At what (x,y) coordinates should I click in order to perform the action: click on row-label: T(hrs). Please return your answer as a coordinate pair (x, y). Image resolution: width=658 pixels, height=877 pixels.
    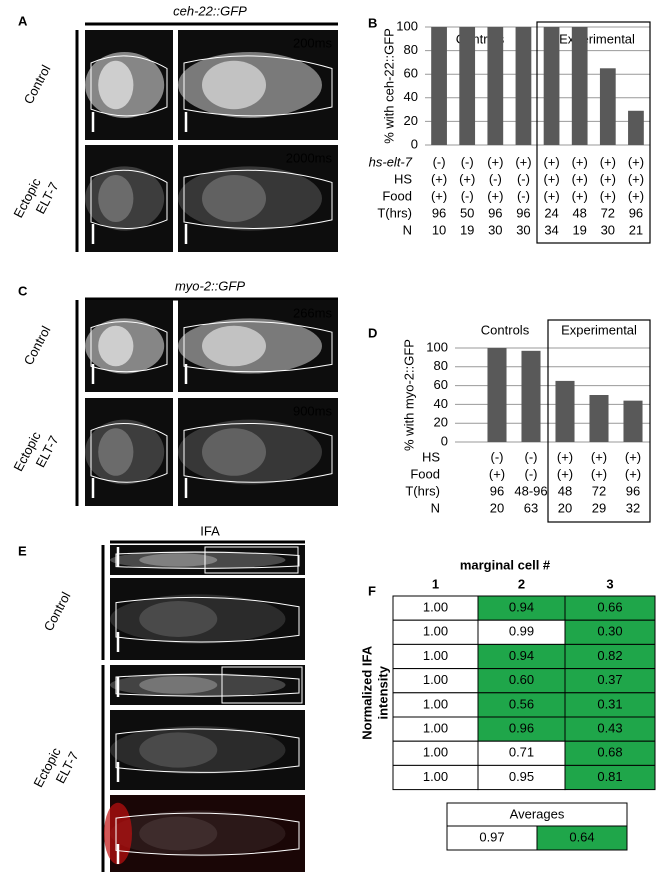
    Looking at the image, I should click on (422, 490).